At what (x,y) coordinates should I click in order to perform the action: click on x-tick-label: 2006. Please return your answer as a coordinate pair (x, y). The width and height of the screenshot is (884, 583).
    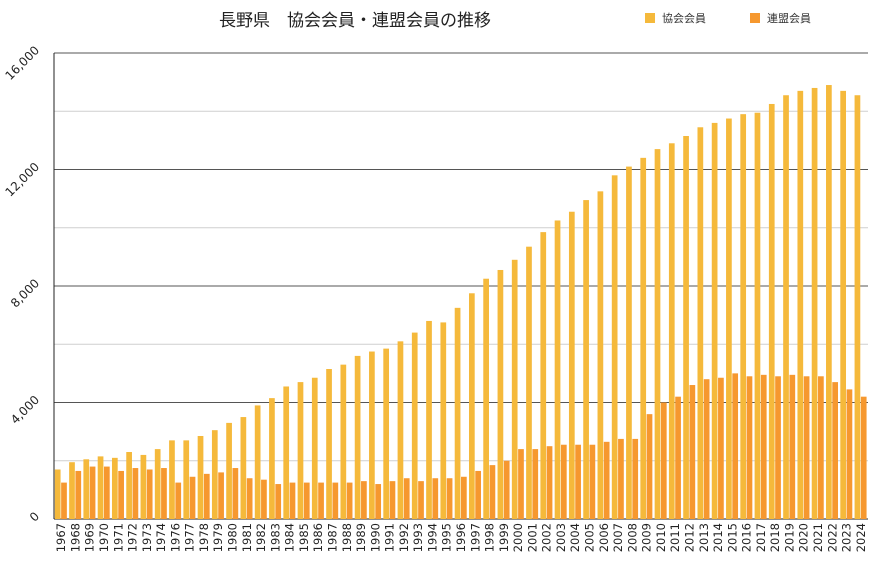
    Looking at the image, I should click on (604, 537).